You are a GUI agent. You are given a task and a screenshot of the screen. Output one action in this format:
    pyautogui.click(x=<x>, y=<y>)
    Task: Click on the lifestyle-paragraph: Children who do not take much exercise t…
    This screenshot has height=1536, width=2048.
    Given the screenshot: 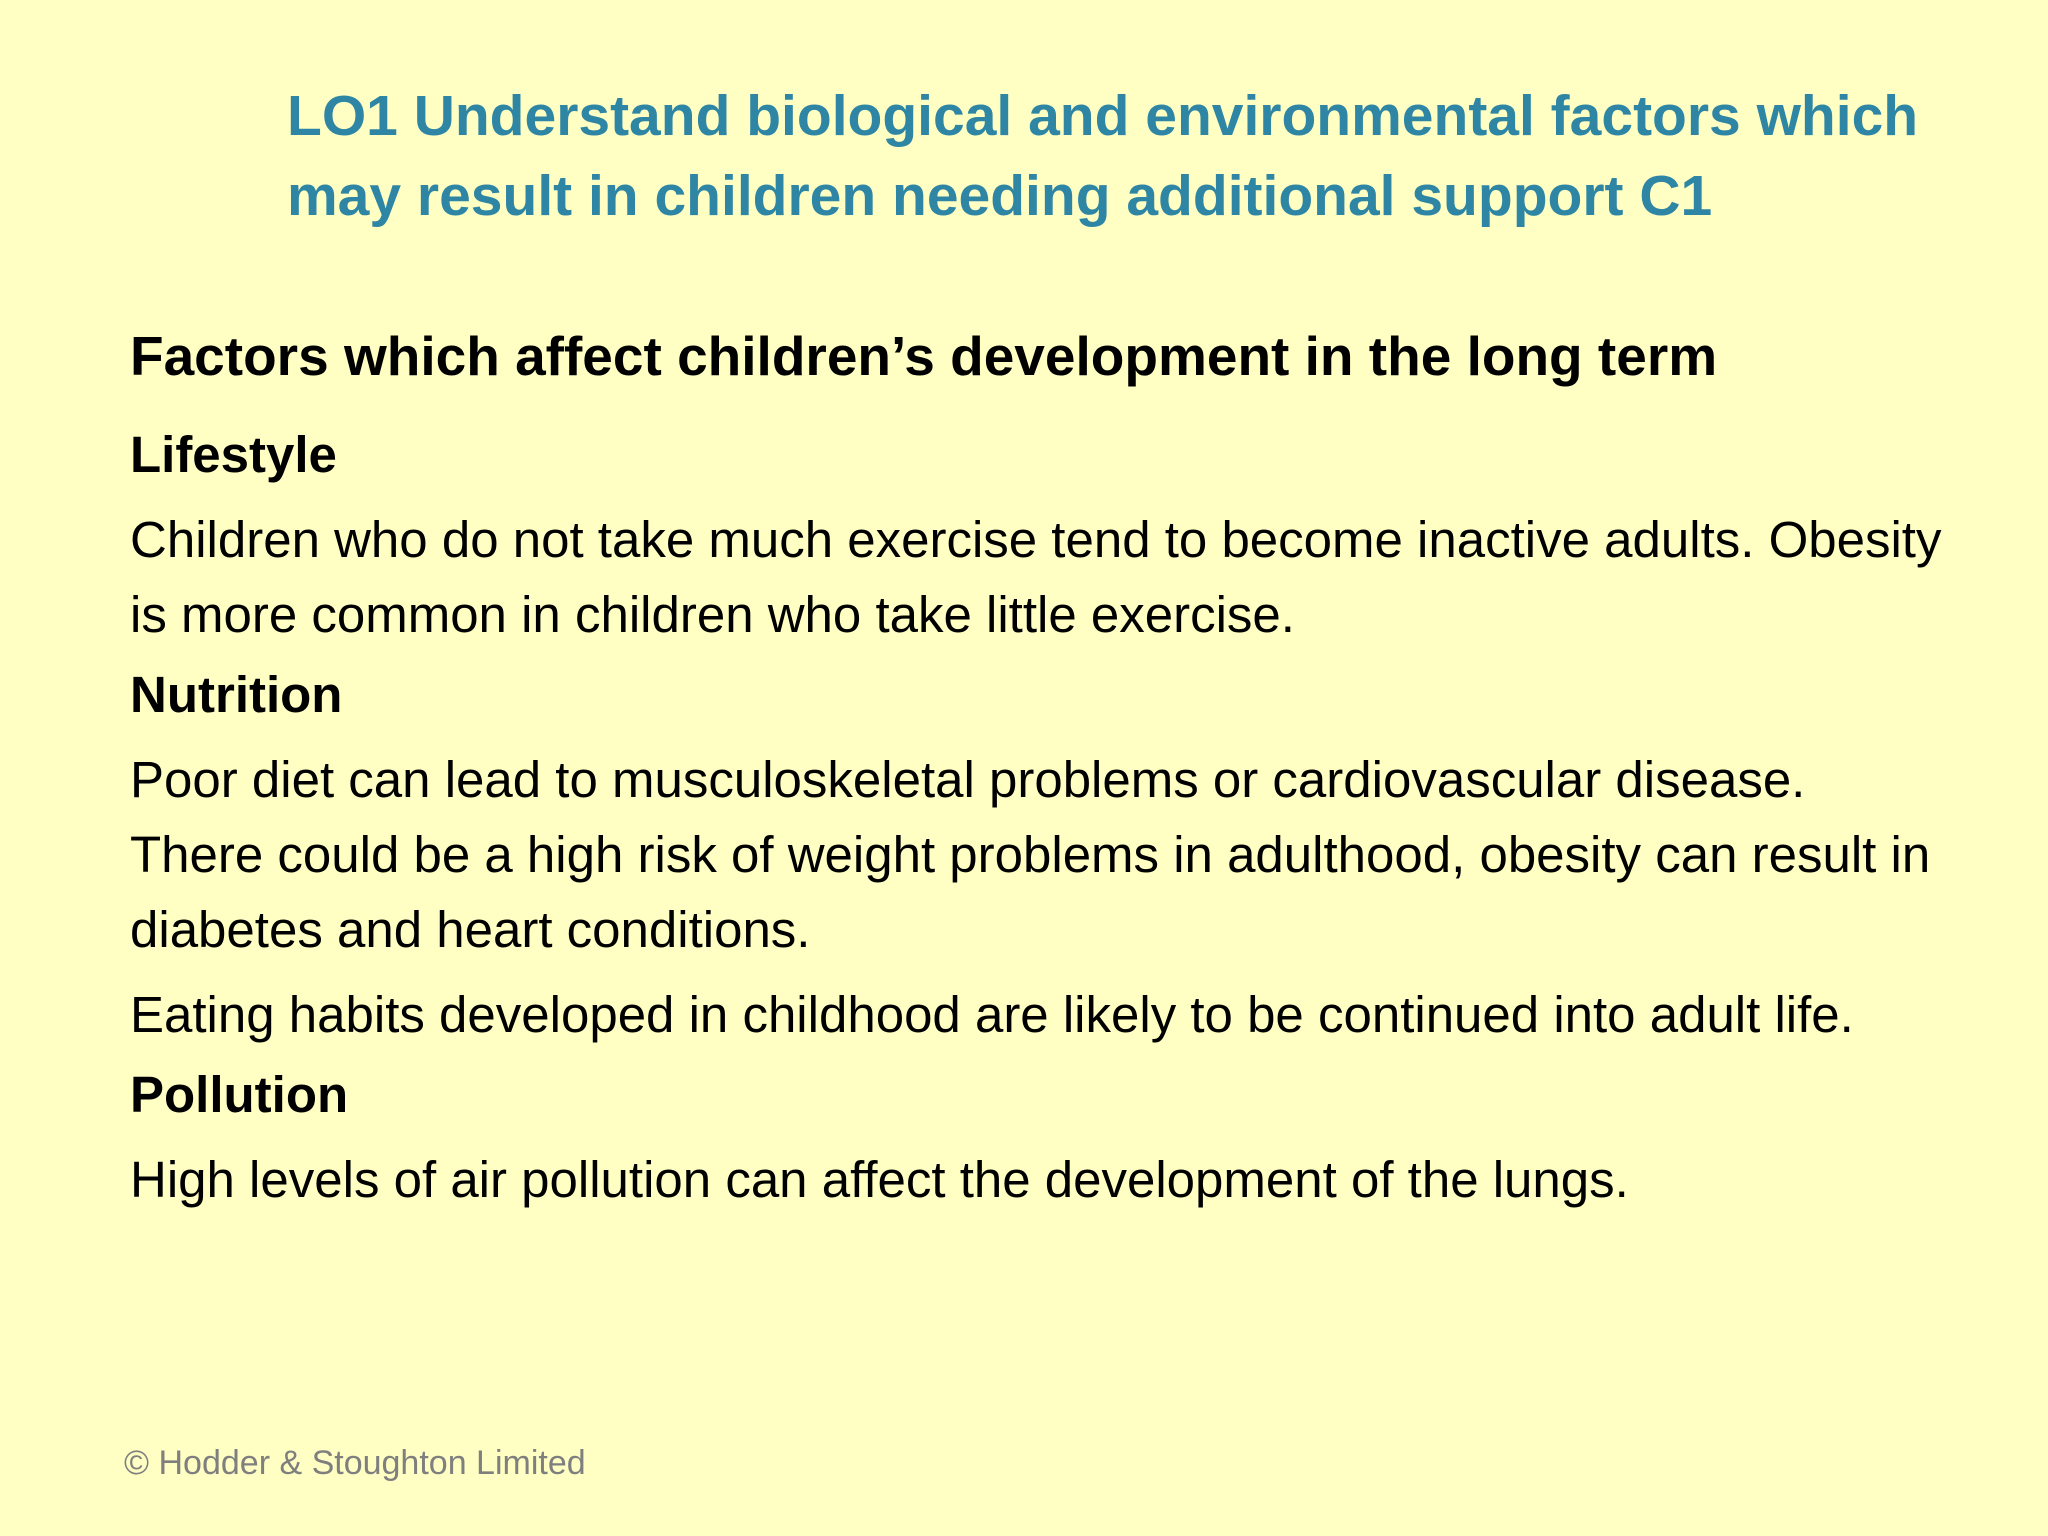 What is the action you would take?
    pyautogui.click(x=1036, y=577)
    